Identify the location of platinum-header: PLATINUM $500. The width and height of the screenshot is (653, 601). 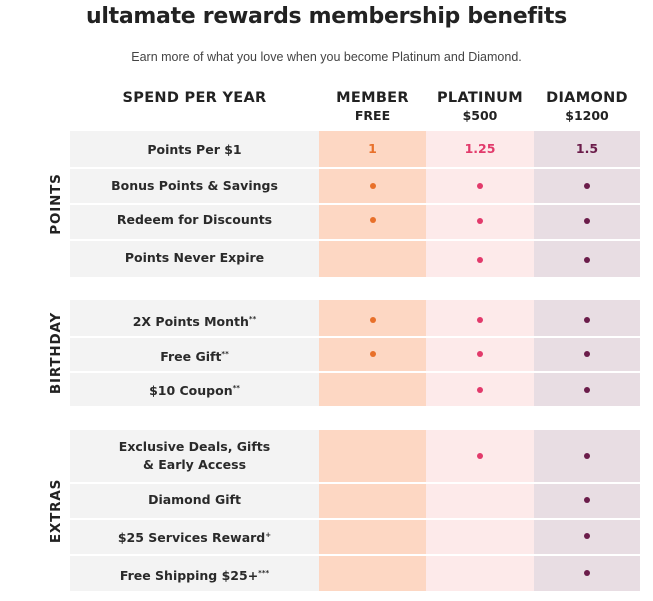
(480, 106).